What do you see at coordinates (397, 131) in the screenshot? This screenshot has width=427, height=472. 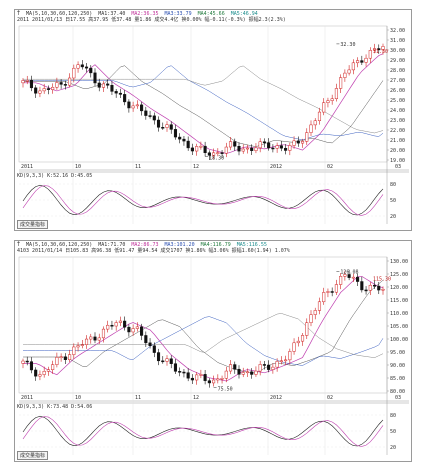 I see `price-tick-label: 22.00` at bounding box center [397, 131].